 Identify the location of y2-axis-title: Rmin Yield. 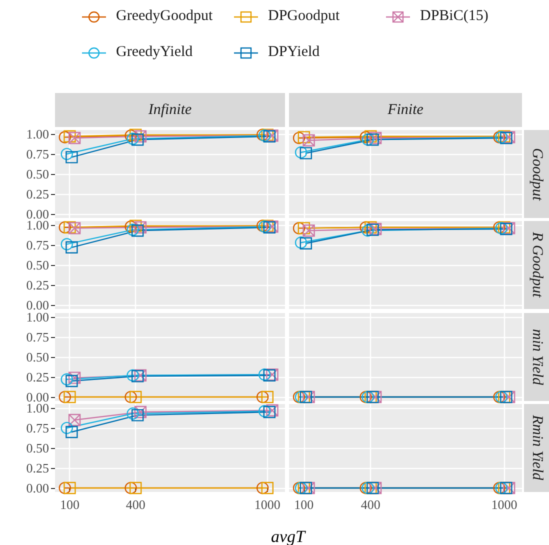
(536, 448).